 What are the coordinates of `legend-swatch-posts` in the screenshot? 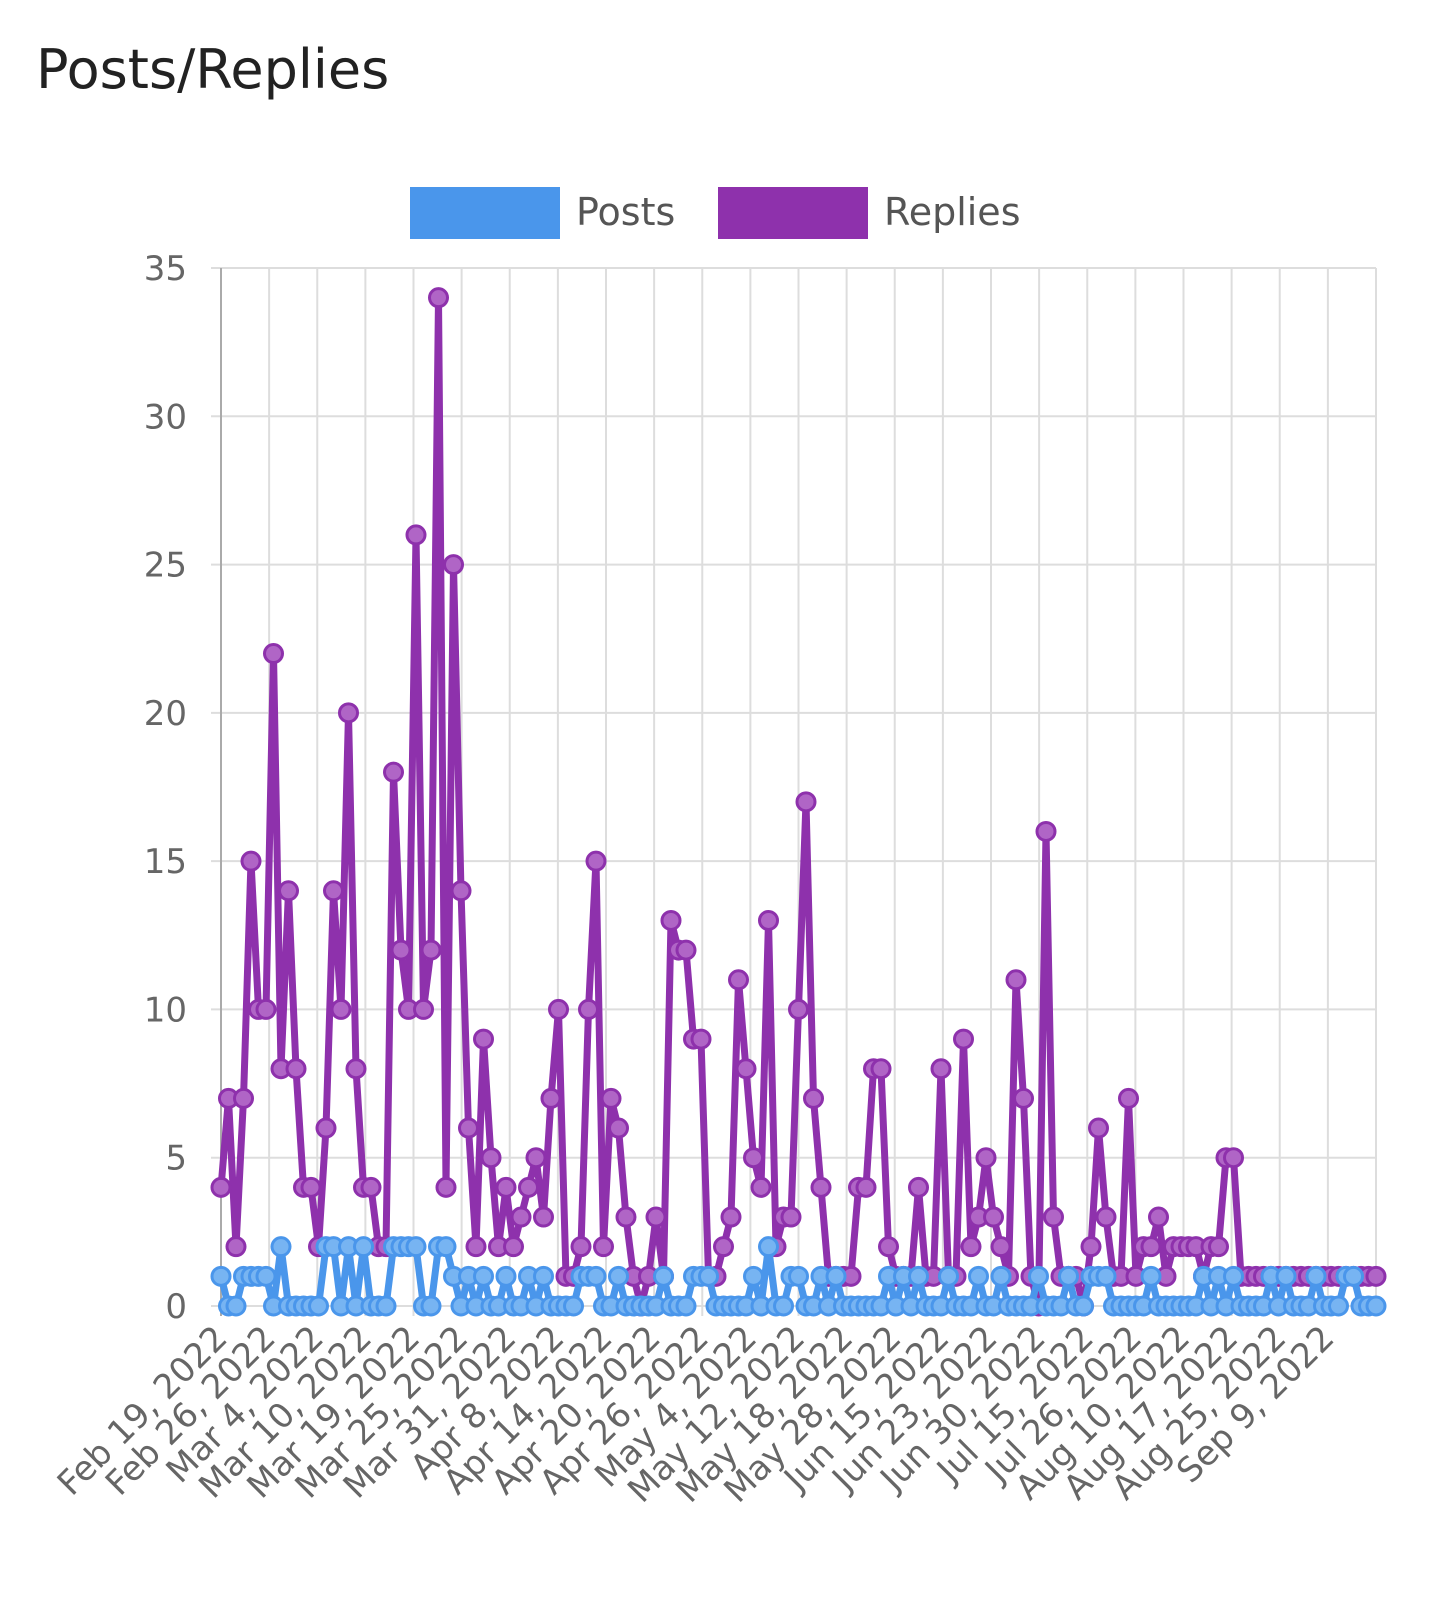 It's located at (485, 213).